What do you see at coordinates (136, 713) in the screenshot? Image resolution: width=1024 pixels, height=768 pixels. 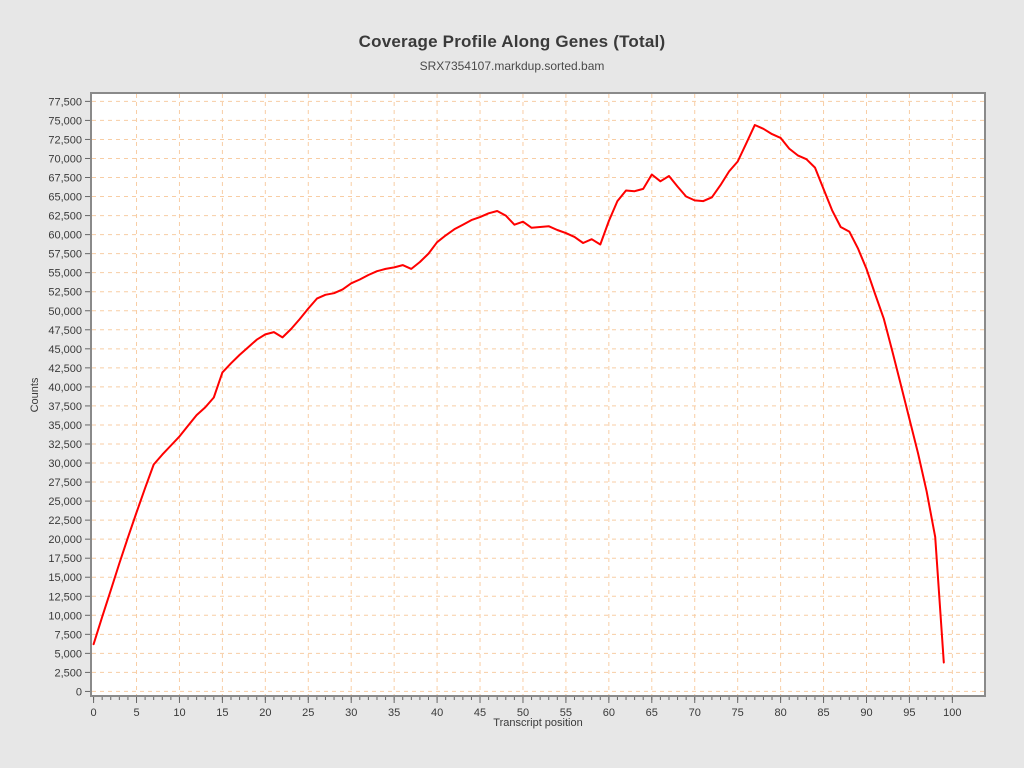 I see `svg-text: 5` at bounding box center [136, 713].